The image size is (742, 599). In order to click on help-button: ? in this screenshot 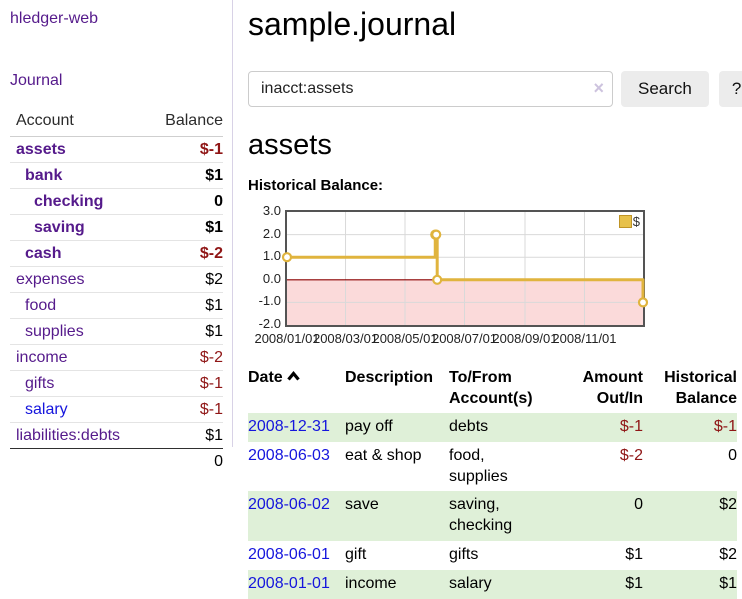, I will do `click(730, 88)`.